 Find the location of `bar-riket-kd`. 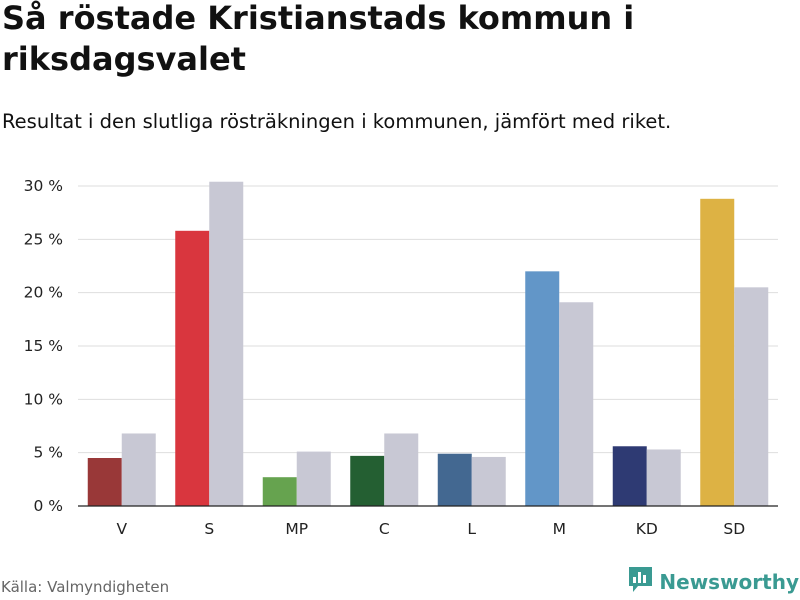

bar-riket-kd is located at coordinates (663, 477).